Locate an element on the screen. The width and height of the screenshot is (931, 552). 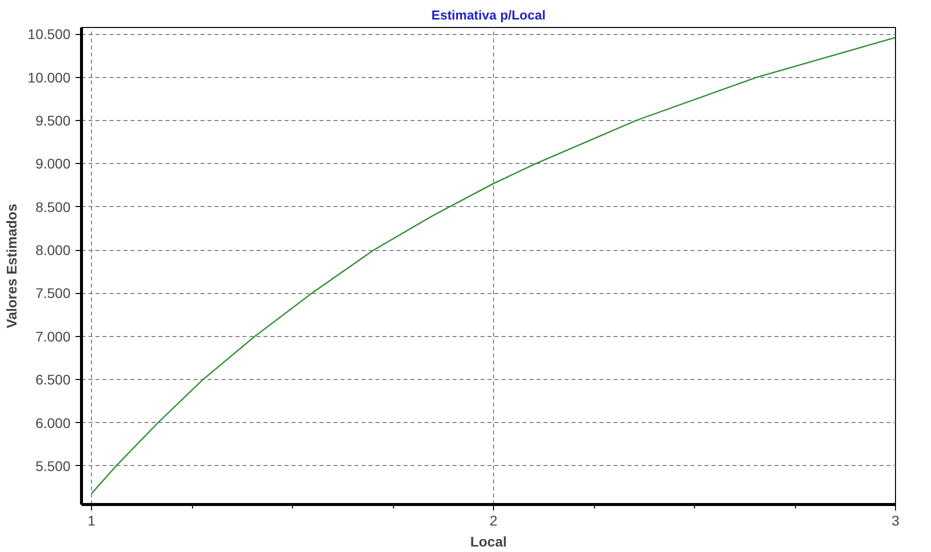
y-tick-label: 10.000 is located at coordinates (49, 77).